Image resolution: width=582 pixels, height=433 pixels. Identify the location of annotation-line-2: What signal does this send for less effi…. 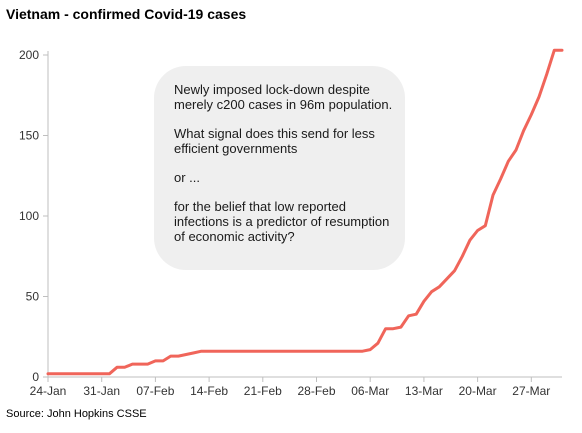
(274, 141).